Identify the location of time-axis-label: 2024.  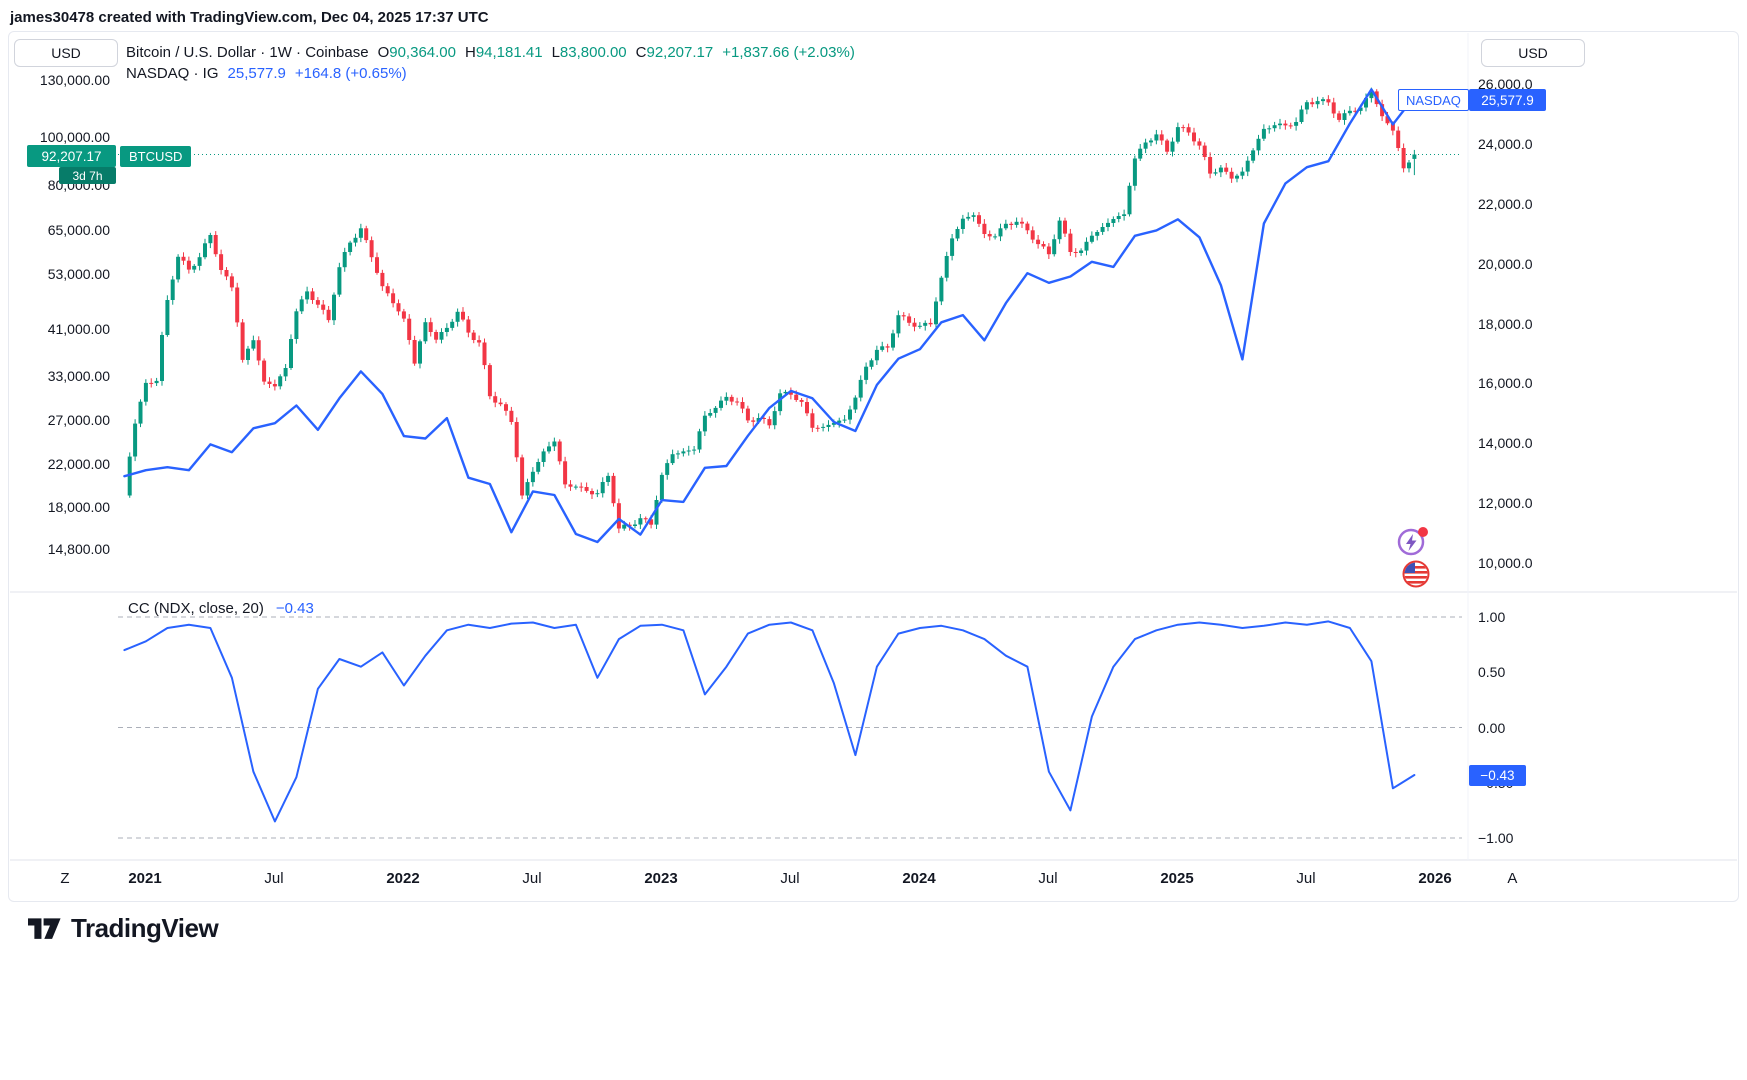
(919, 878).